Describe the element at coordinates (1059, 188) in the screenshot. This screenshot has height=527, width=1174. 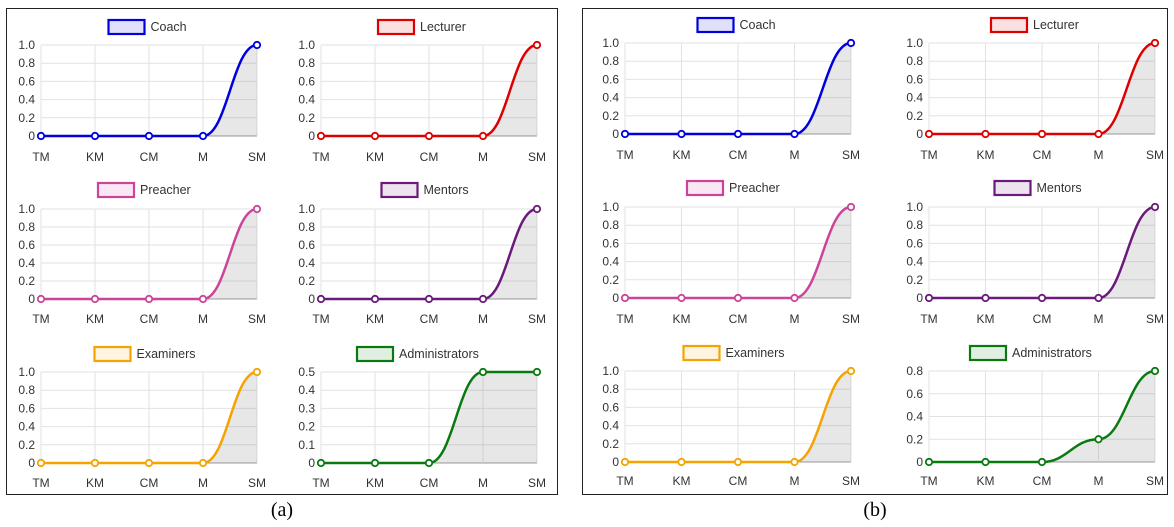
I see `legend-label: Mentors` at that location.